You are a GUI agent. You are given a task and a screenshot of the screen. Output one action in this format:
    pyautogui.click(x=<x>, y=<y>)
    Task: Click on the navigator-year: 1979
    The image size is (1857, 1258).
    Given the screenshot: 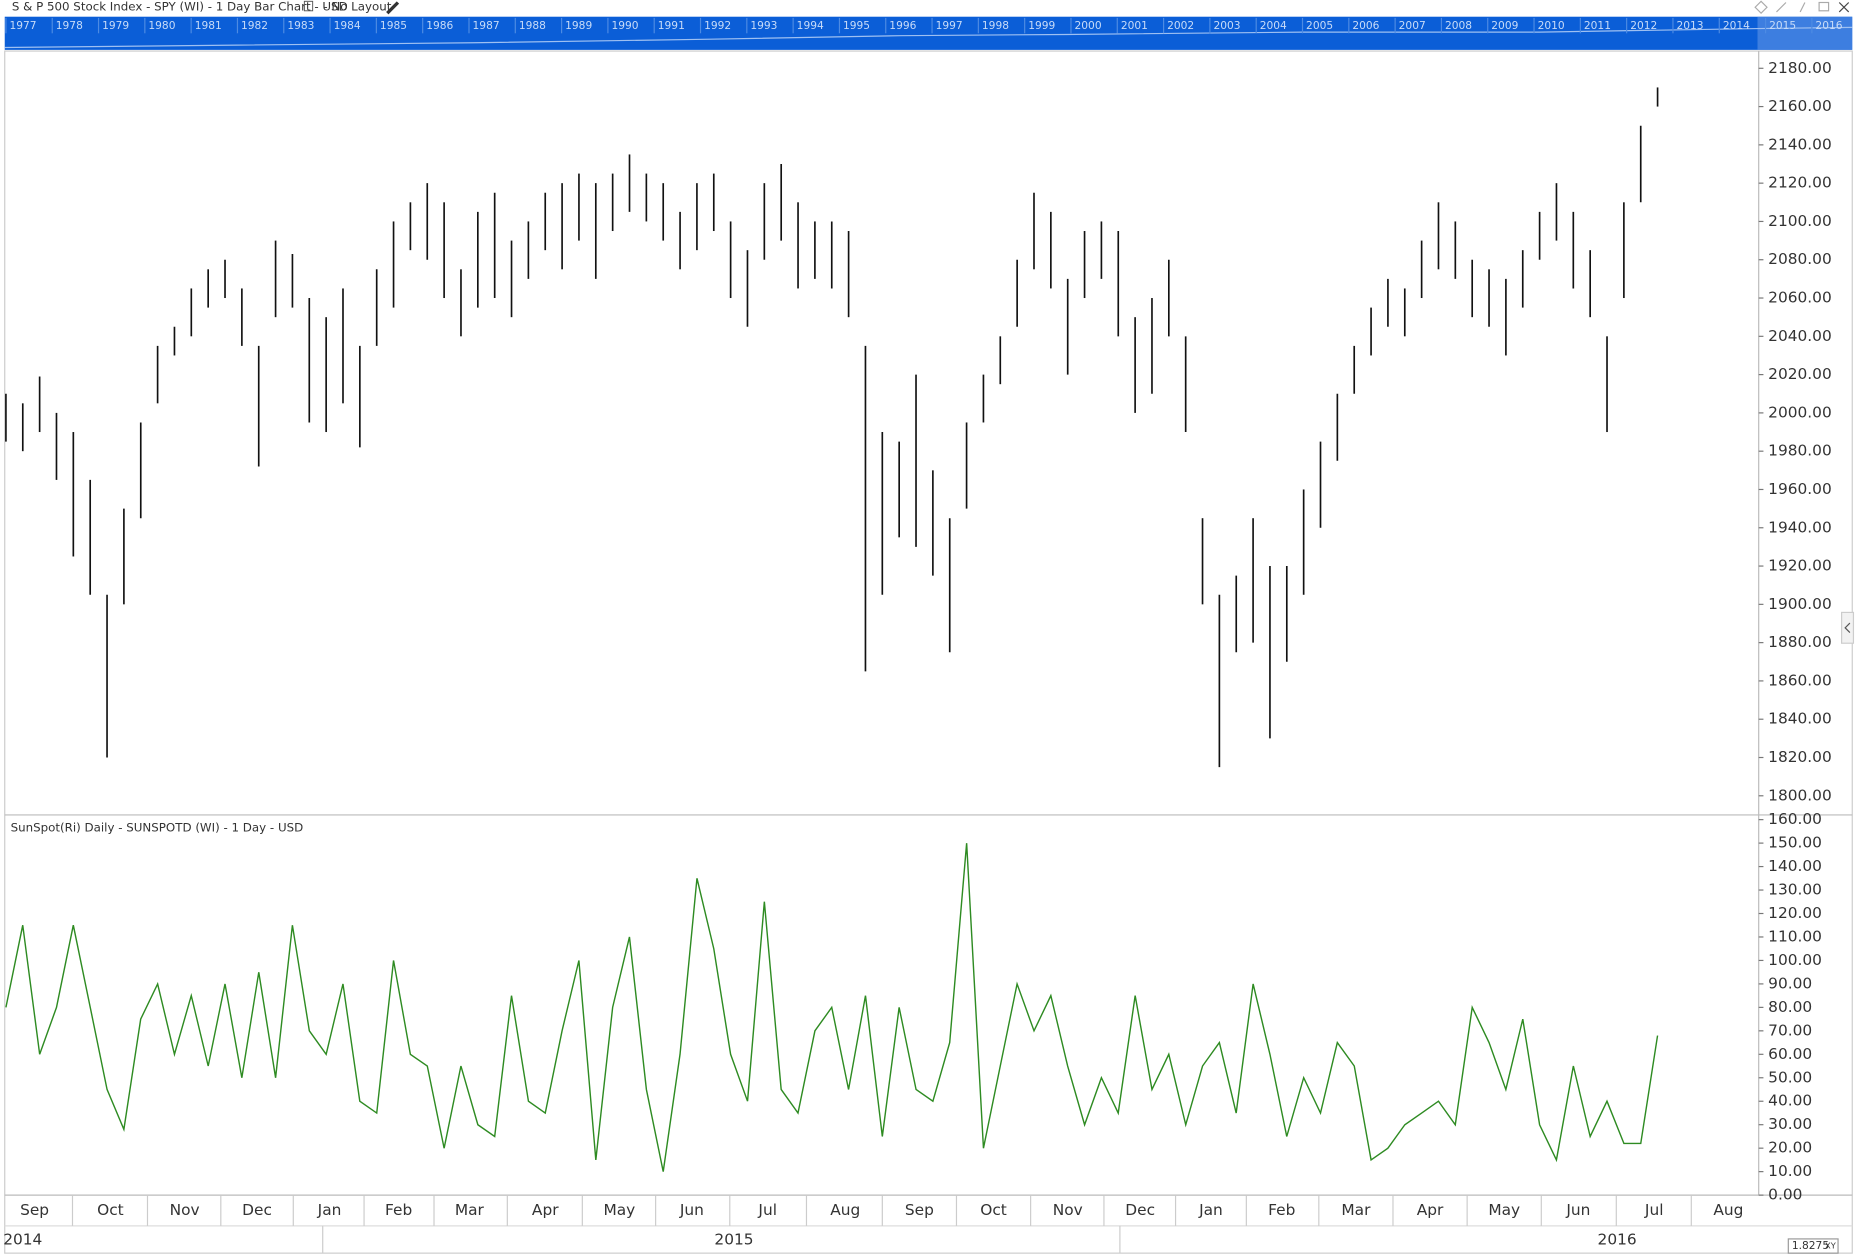 What is the action you would take?
    pyautogui.click(x=115, y=25)
    